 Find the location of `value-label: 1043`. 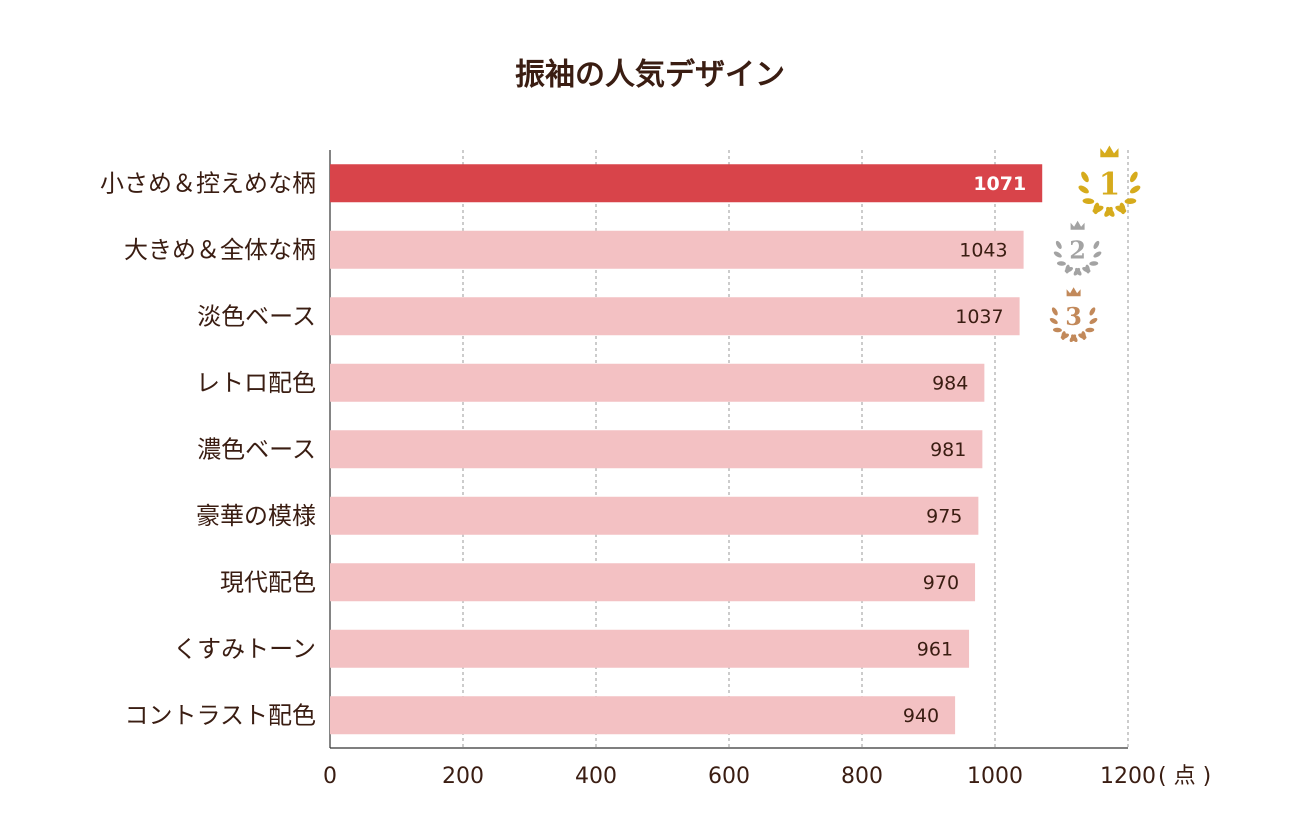

value-label: 1043 is located at coordinates (983, 250).